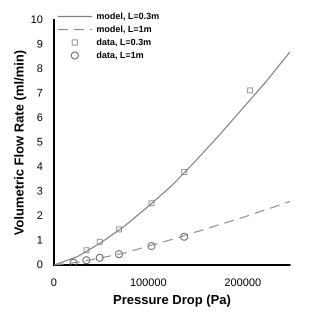 The height and width of the screenshot is (320, 320). What do you see at coordinates (243, 282) in the screenshot?
I see `x-tick-label: 200000` at bounding box center [243, 282].